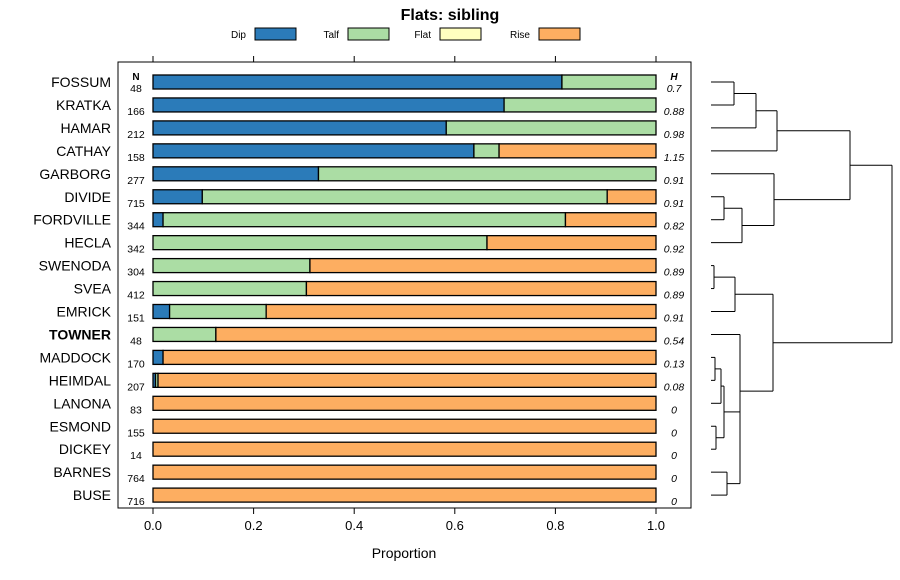 Image resolution: width=900 pixels, height=580 pixels. I want to click on n-value: 342, so click(136, 250).